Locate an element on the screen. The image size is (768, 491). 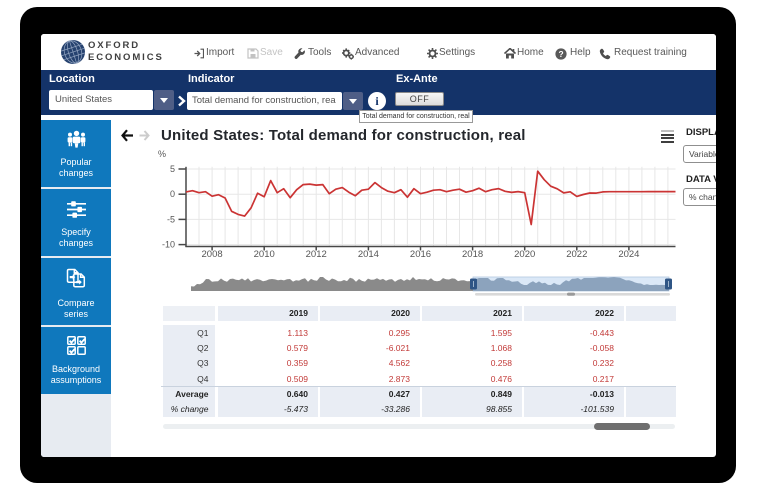
svg-text: 2020 is located at coordinates (524, 254).